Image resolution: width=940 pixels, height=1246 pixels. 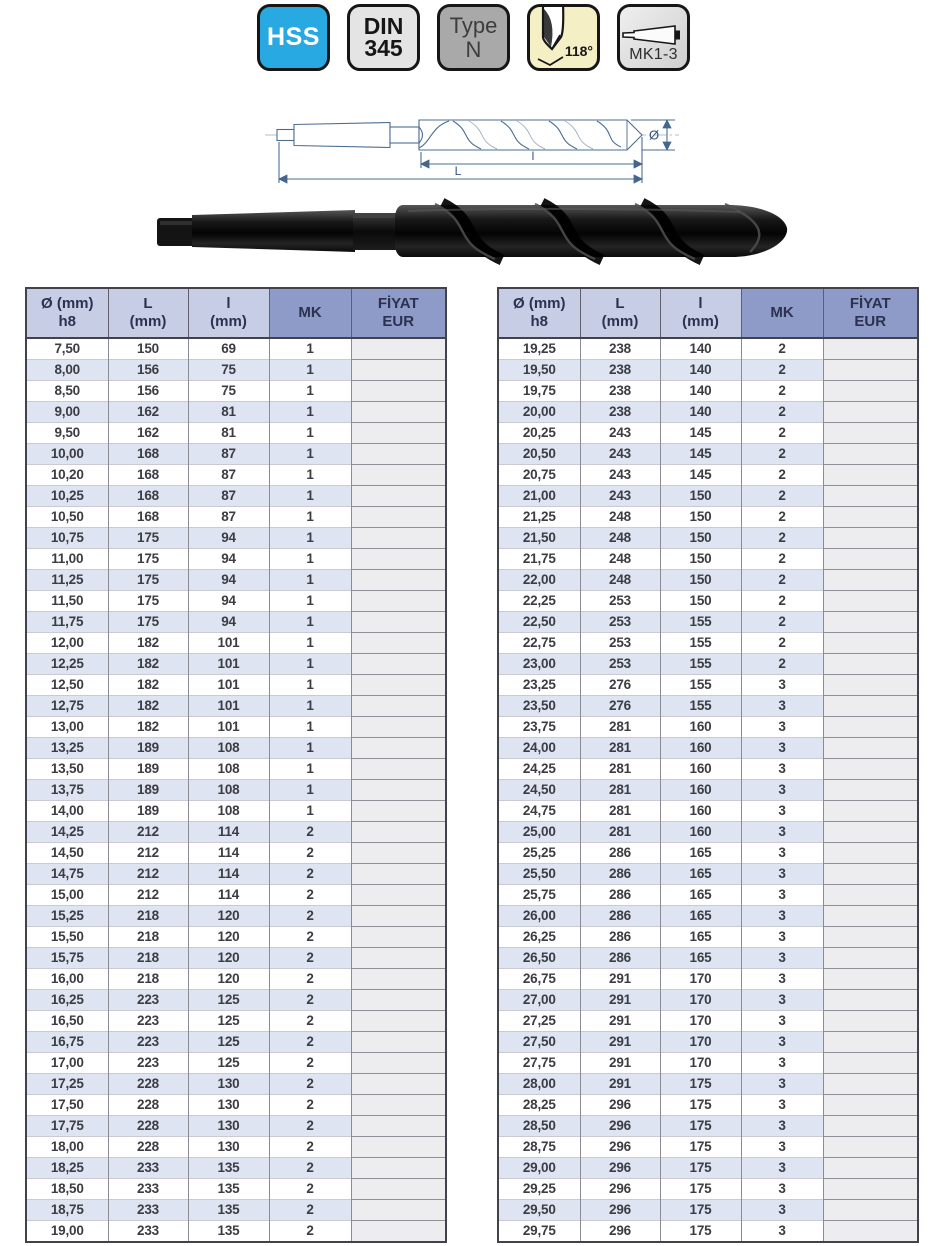 What do you see at coordinates (236, 313) in the screenshot?
I see `header-row: Ø (mm) h8 L (mm) l (mm) MK FİYAT EUR` at bounding box center [236, 313].